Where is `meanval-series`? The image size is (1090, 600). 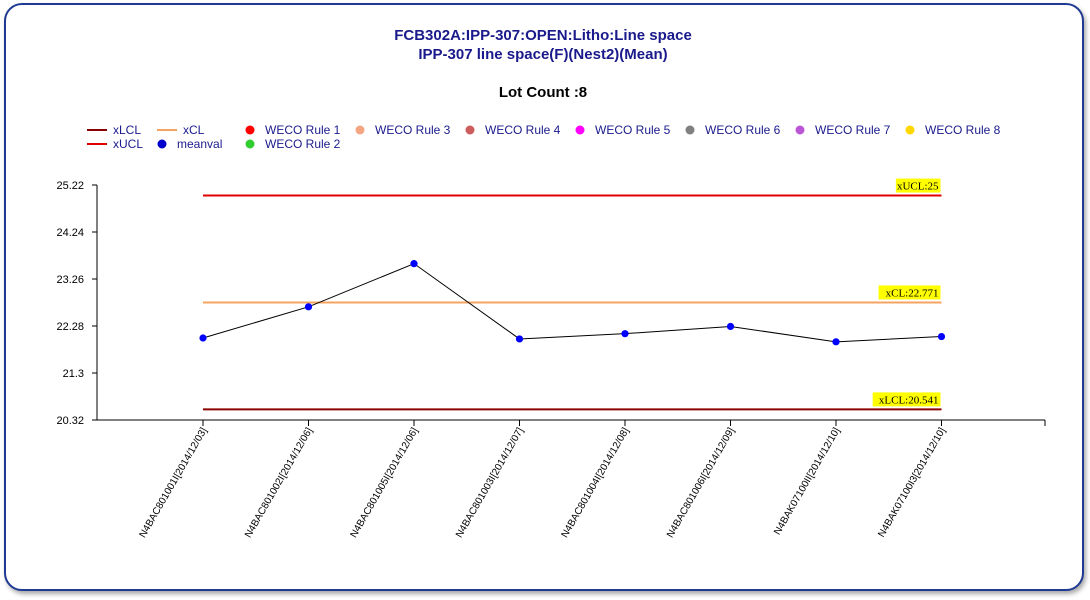 meanval-series is located at coordinates (572, 303).